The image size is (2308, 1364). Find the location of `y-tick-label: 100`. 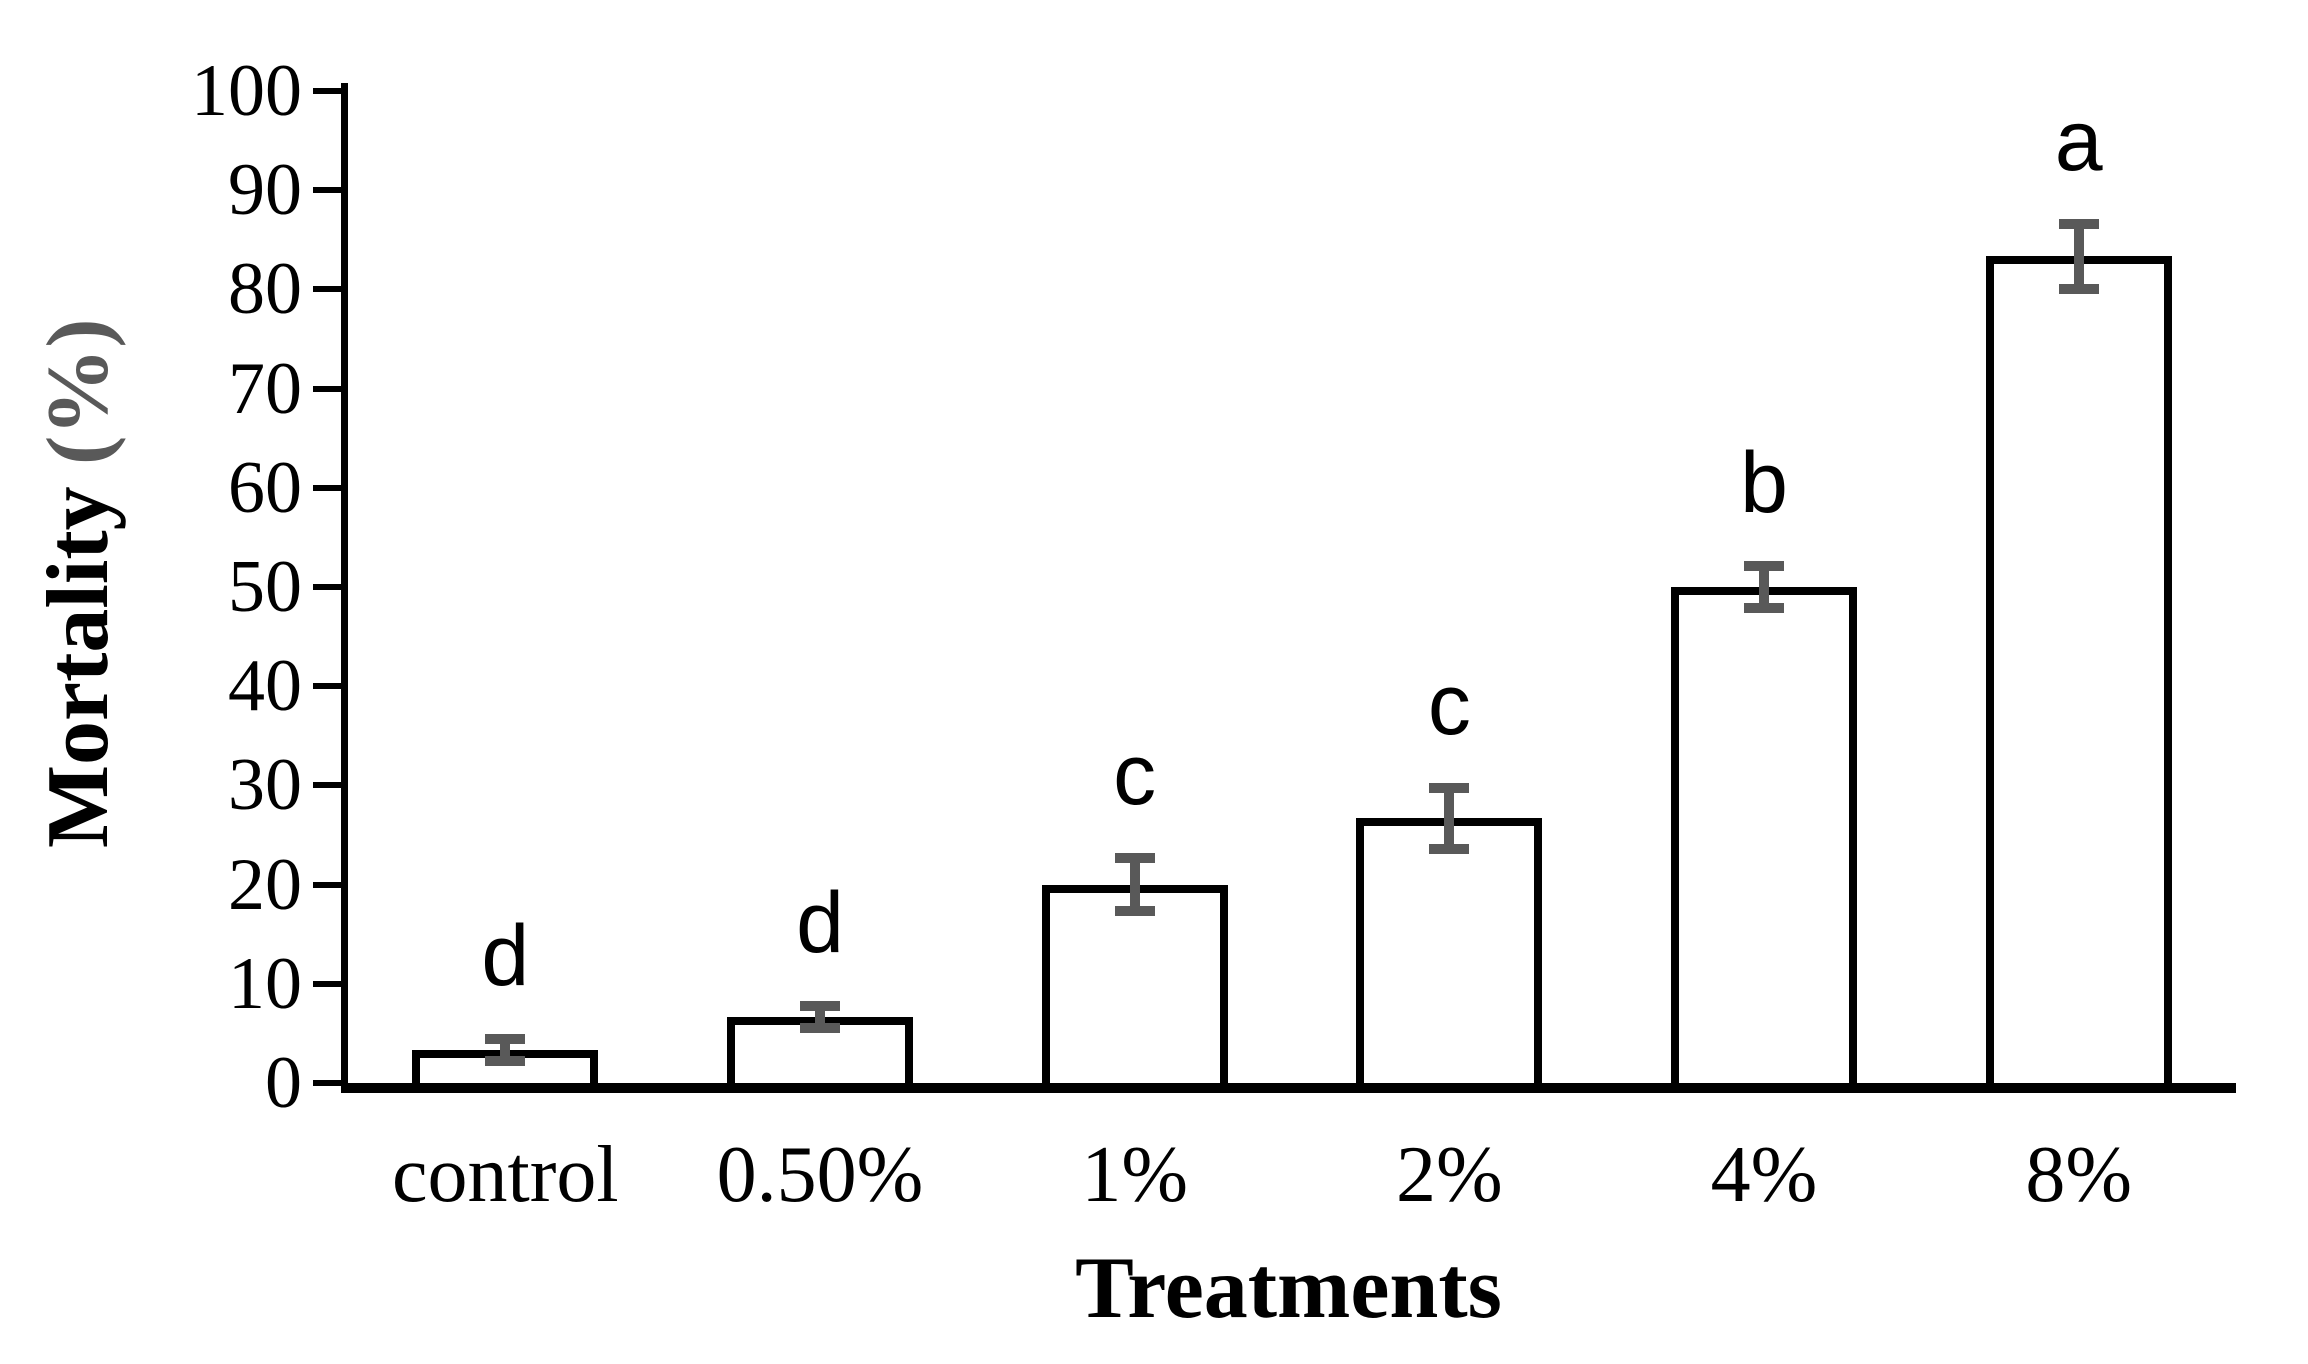

y-tick-label: 100 is located at coordinates (246, 91).